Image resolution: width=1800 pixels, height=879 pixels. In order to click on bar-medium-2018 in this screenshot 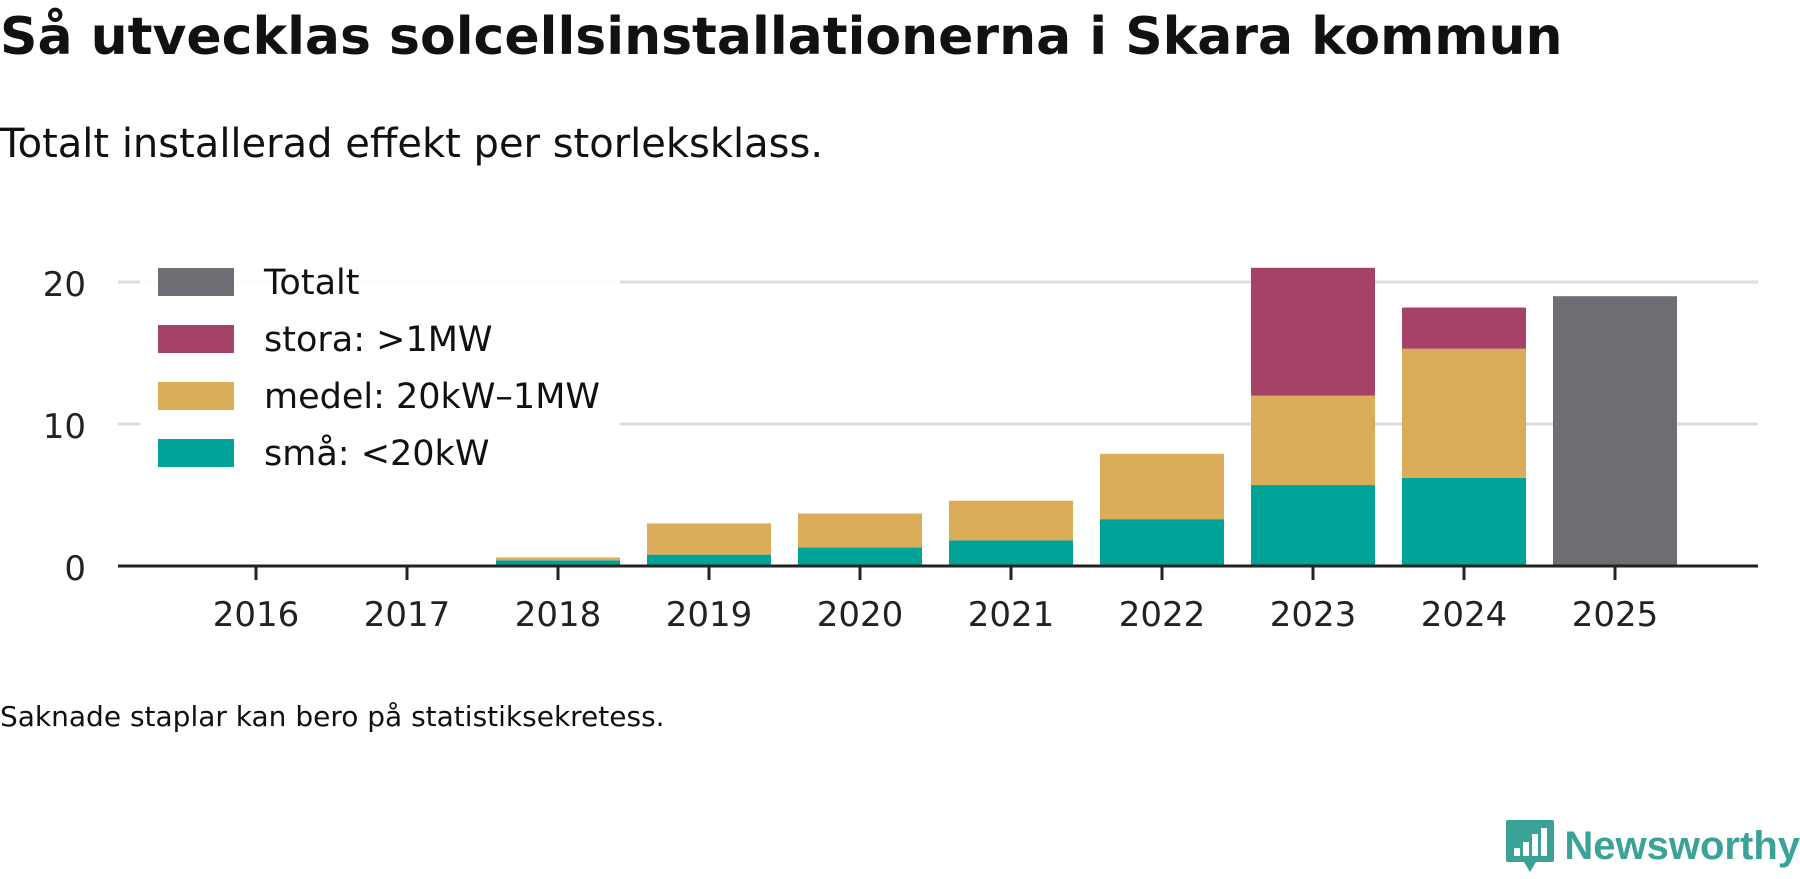, I will do `click(558, 559)`.